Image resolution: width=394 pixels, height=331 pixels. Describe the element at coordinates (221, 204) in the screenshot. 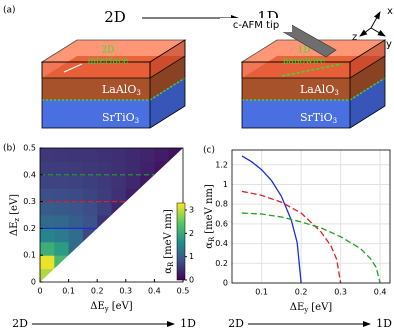

I see `y-tick-label: 0.8` at that location.